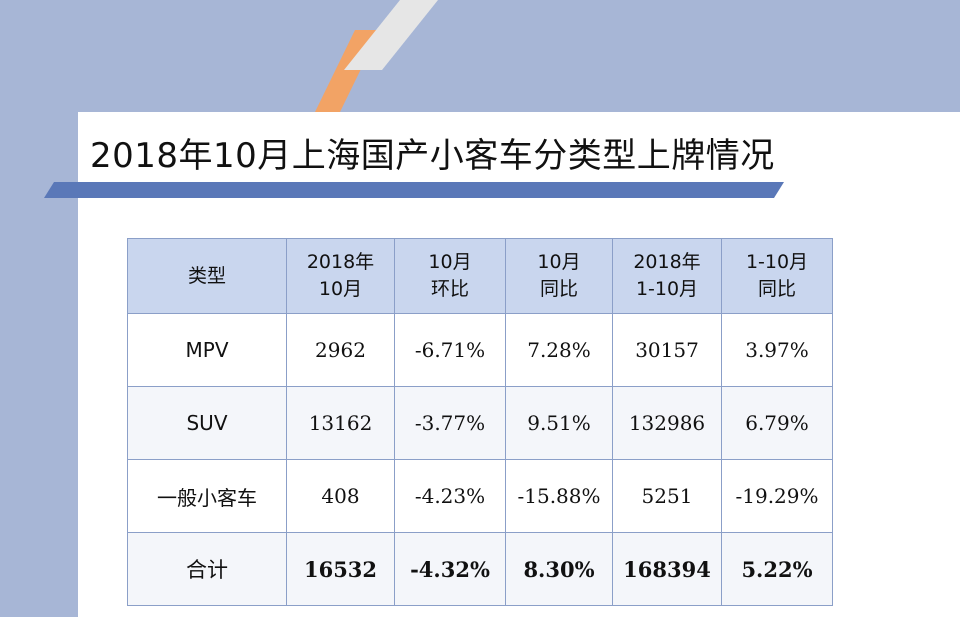 The width and height of the screenshot is (960, 617). I want to click on gray-stripe, so click(391, 35).